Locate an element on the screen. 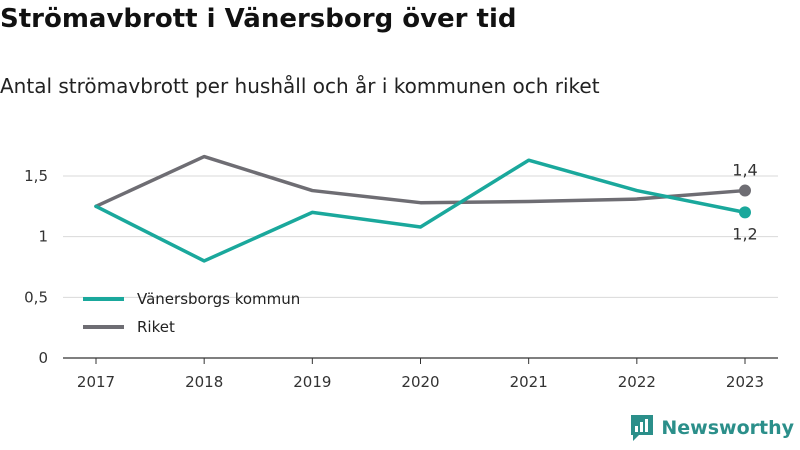  x-tick-label: 2017 is located at coordinates (96, 382).